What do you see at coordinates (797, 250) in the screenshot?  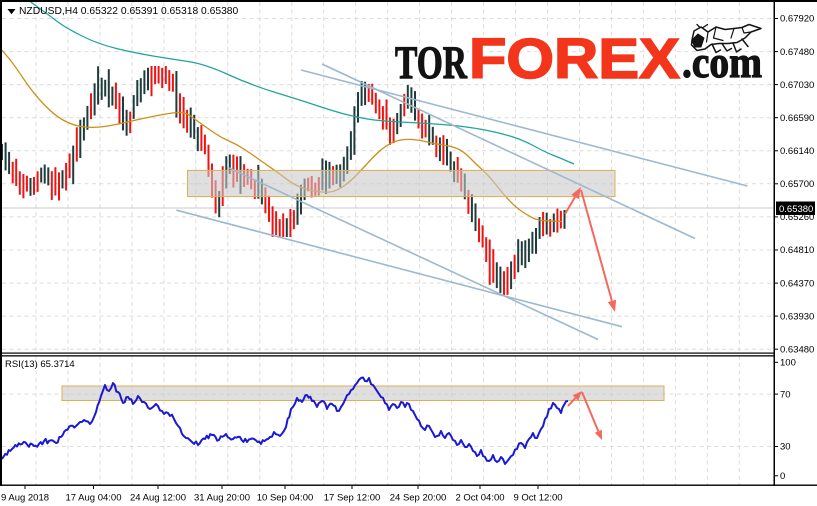 I see `svg-text: 0.64810` at bounding box center [797, 250].